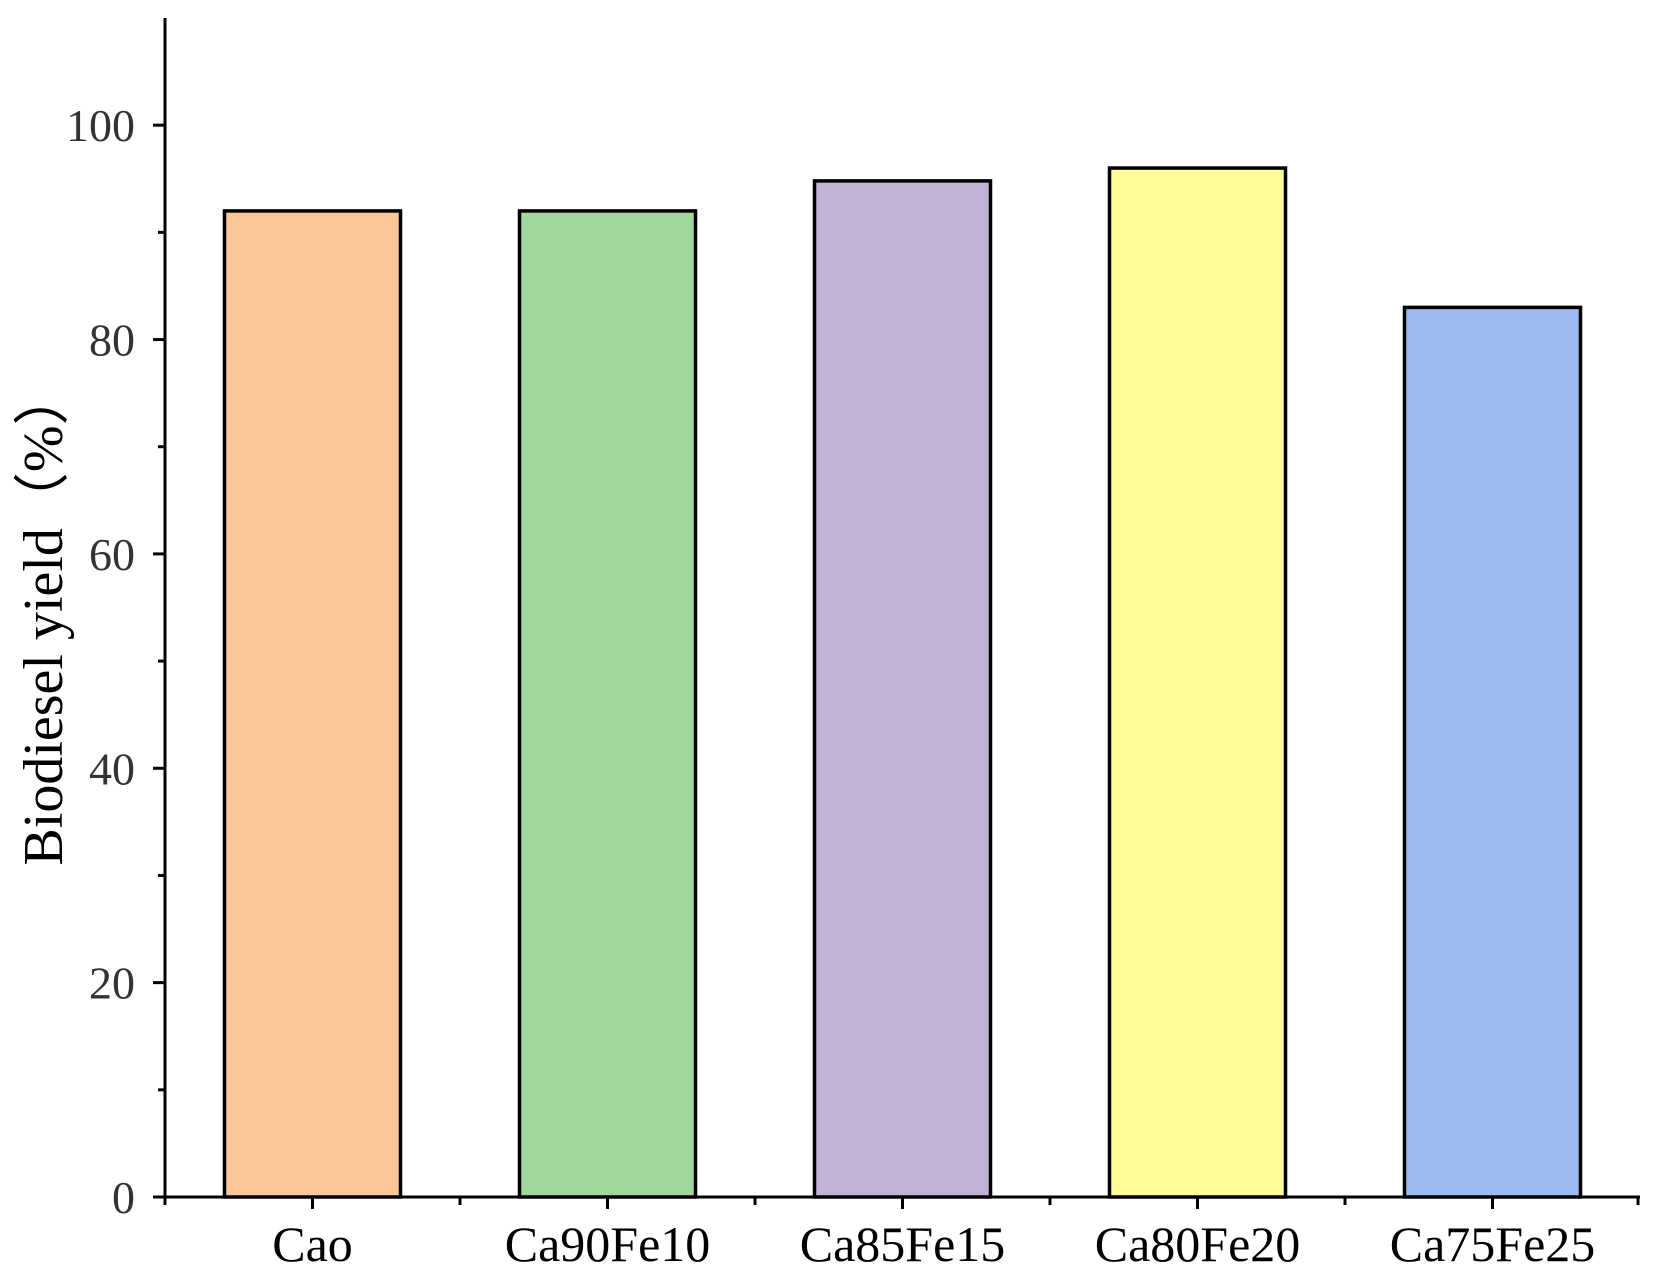 The height and width of the screenshot is (1284, 1654). I want to click on bar-ca75fe25, so click(1492, 752).